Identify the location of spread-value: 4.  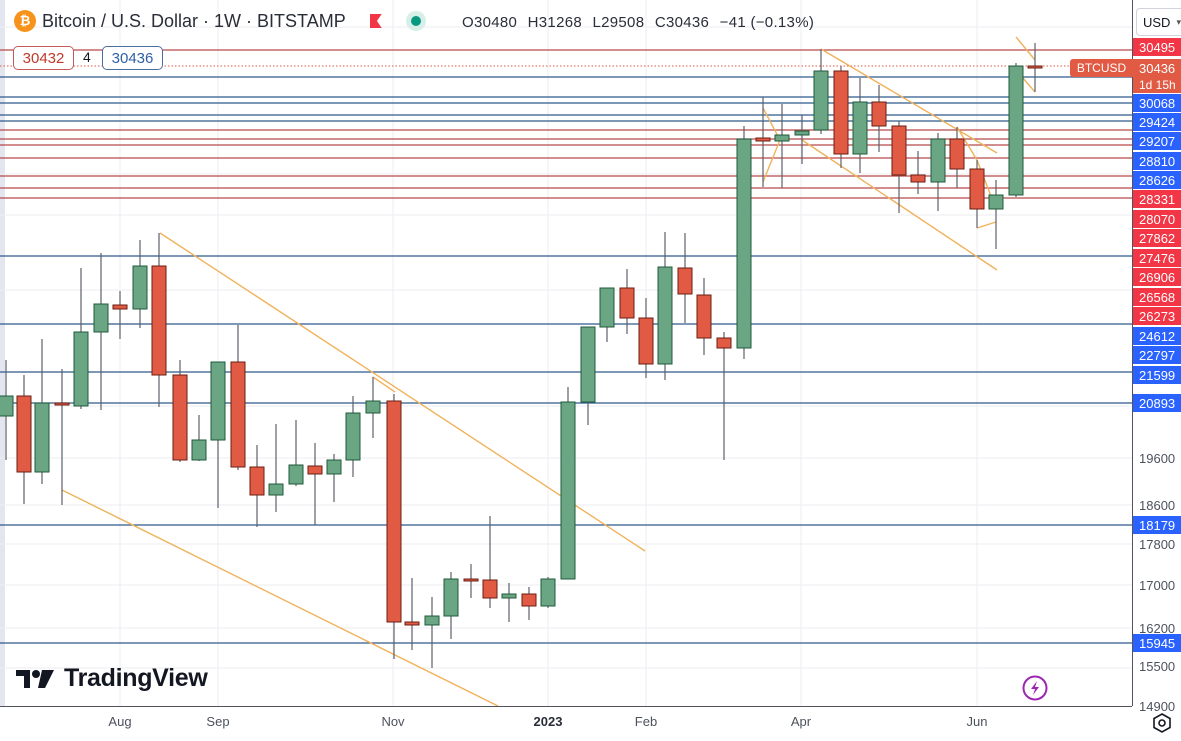
(87, 57).